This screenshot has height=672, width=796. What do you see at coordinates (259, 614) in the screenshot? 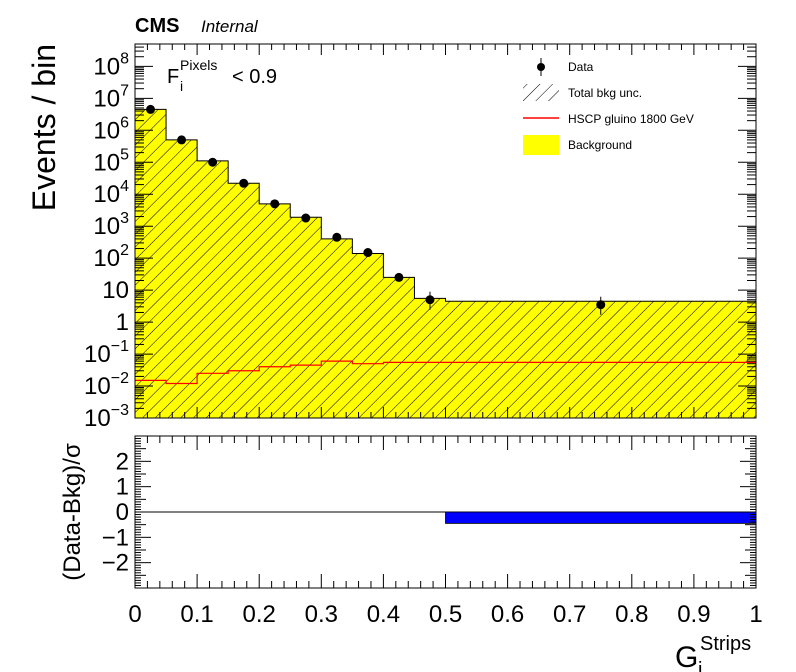
I see `x-tick-label: 0.2` at bounding box center [259, 614].